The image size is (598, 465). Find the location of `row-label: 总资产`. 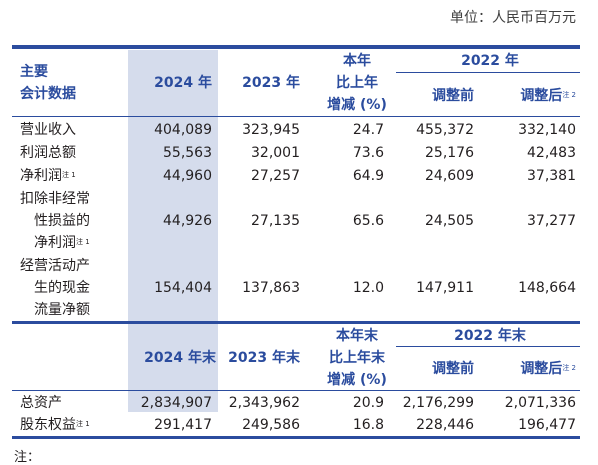

row-label: 总资产 is located at coordinates (41, 403).